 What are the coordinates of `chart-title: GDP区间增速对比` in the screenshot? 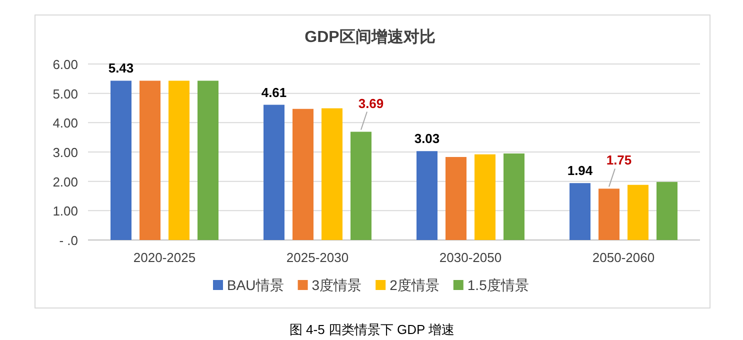 It's located at (370, 37).